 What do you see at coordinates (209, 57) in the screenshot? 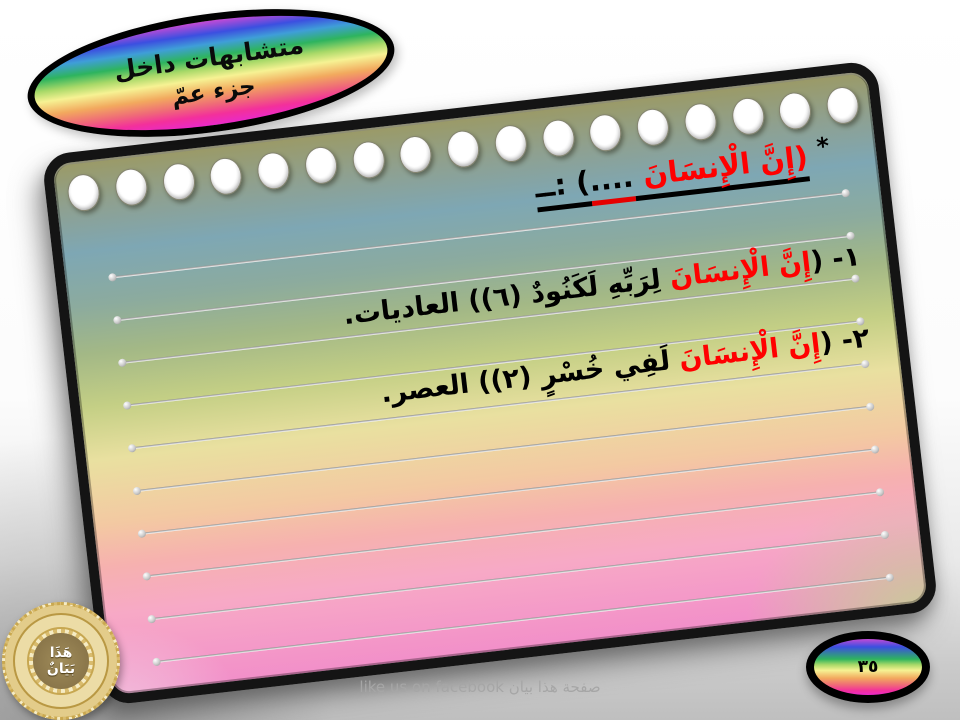
I see `badge-line-1: متشابهات داخل` at bounding box center [209, 57].